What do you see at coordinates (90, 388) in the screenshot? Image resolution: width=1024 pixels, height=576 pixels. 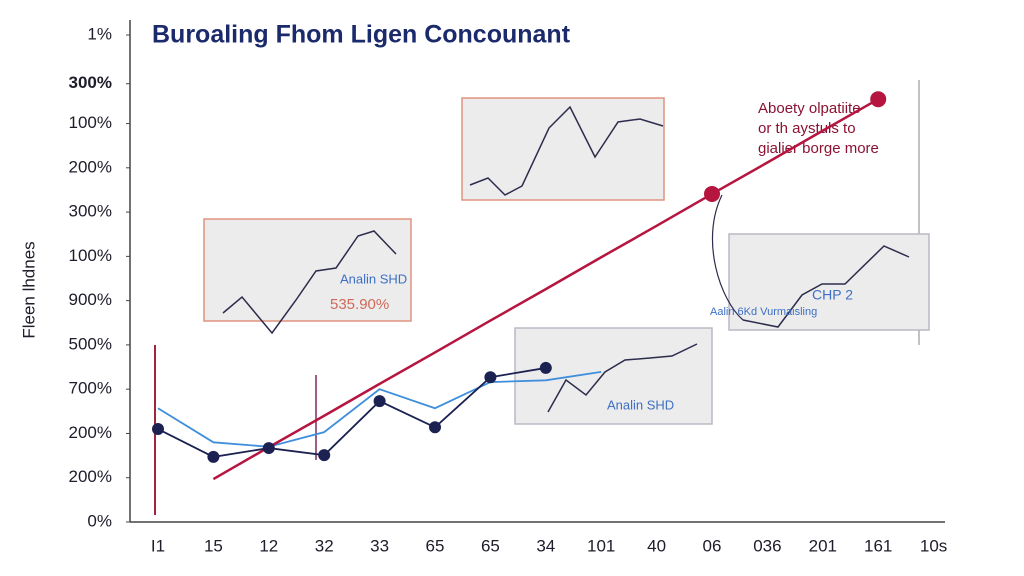 I see `y-tick-label: 700%` at bounding box center [90, 388].